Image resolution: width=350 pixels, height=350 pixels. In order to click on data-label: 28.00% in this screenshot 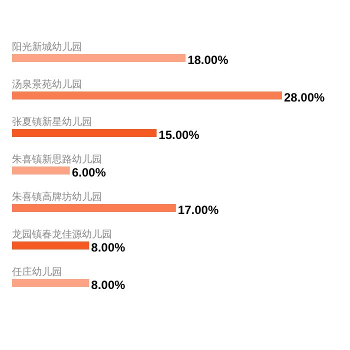, I will do `click(305, 97)`.